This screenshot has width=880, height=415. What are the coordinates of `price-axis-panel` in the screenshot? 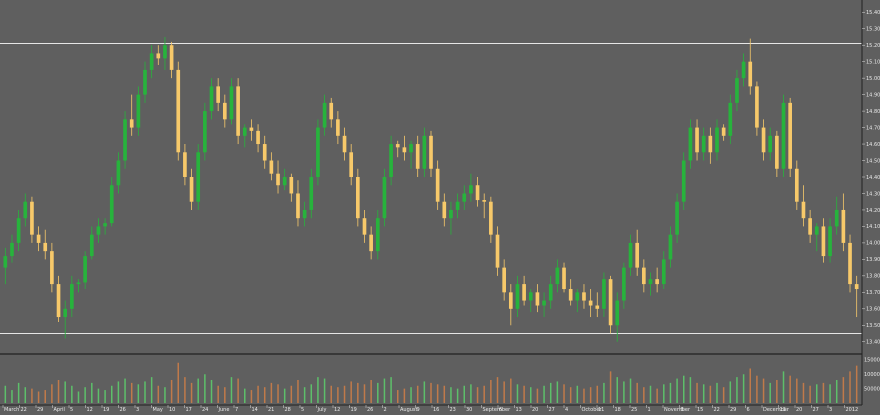 It's located at (871, 207).